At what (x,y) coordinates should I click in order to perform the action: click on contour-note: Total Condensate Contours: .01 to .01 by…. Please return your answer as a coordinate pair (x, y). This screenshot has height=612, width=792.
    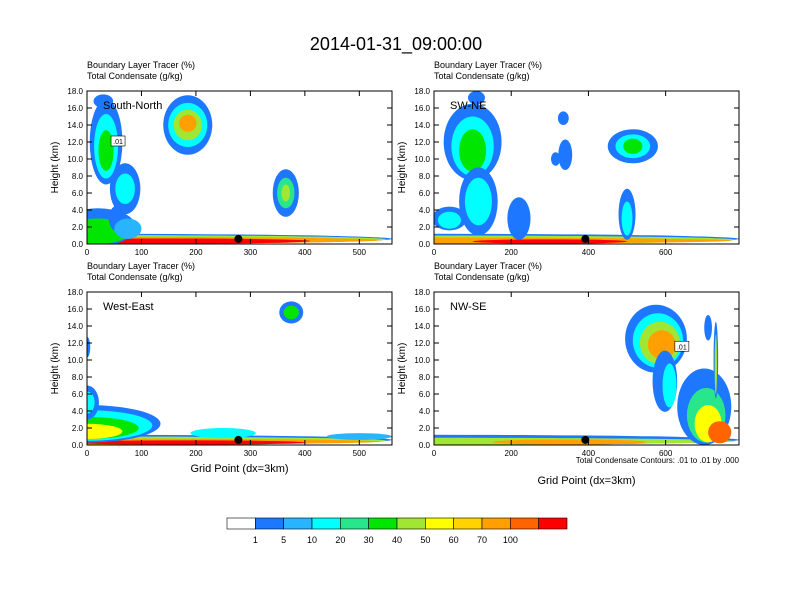
    Looking at the image, I should click on (658, 460).